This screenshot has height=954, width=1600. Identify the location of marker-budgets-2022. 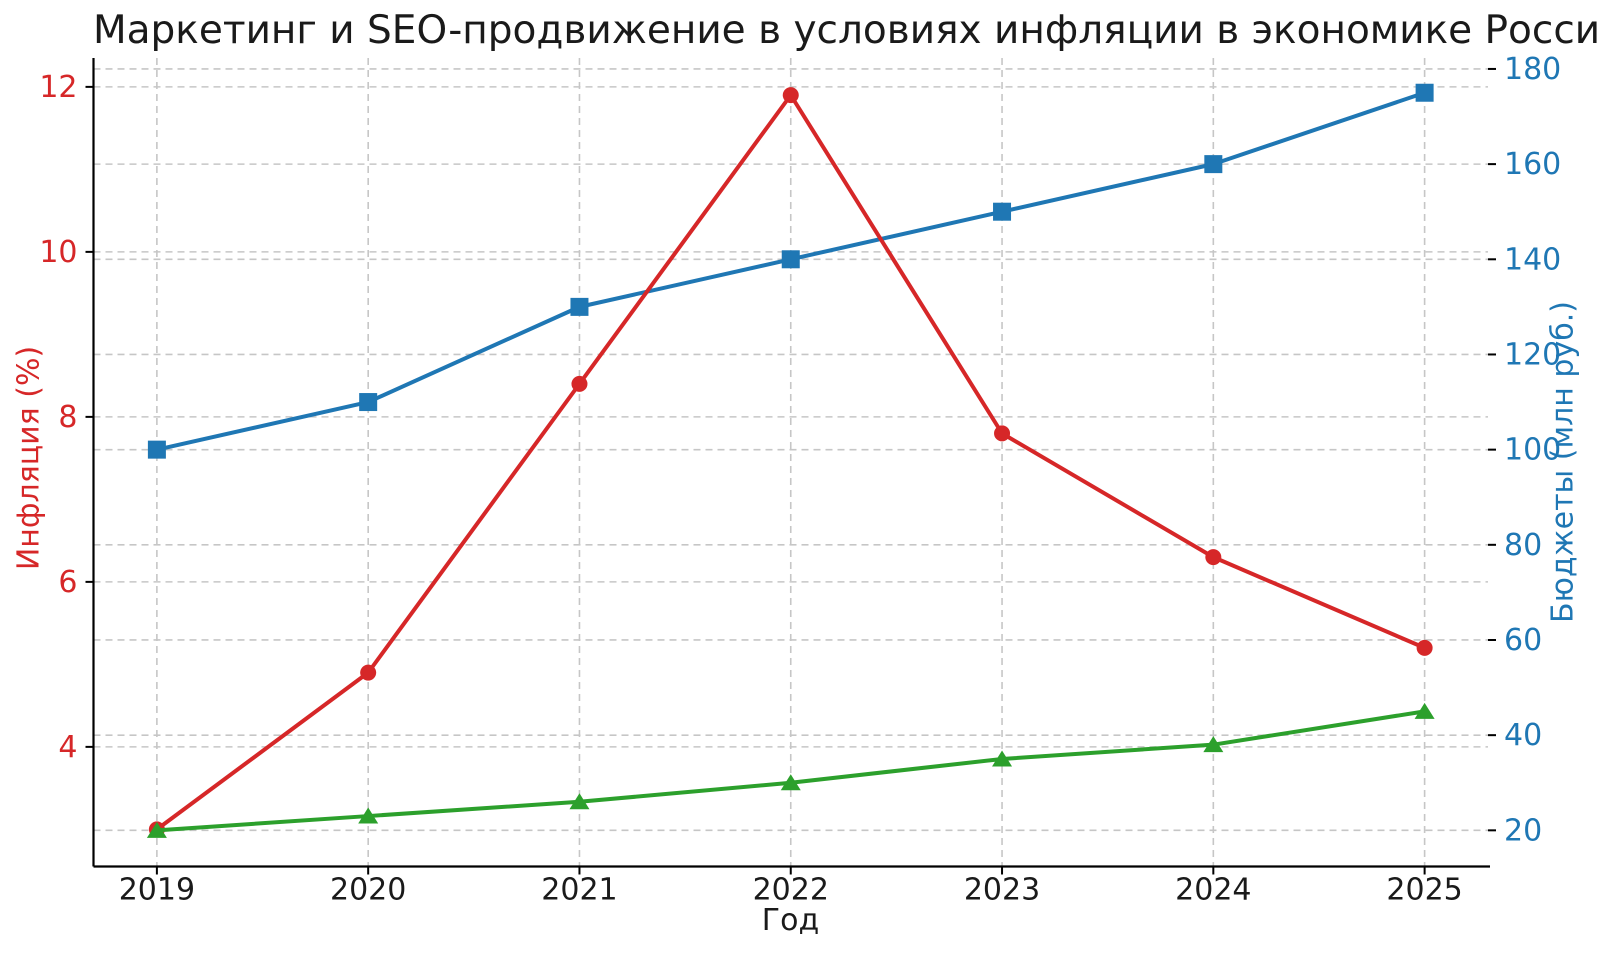
(790, 259).